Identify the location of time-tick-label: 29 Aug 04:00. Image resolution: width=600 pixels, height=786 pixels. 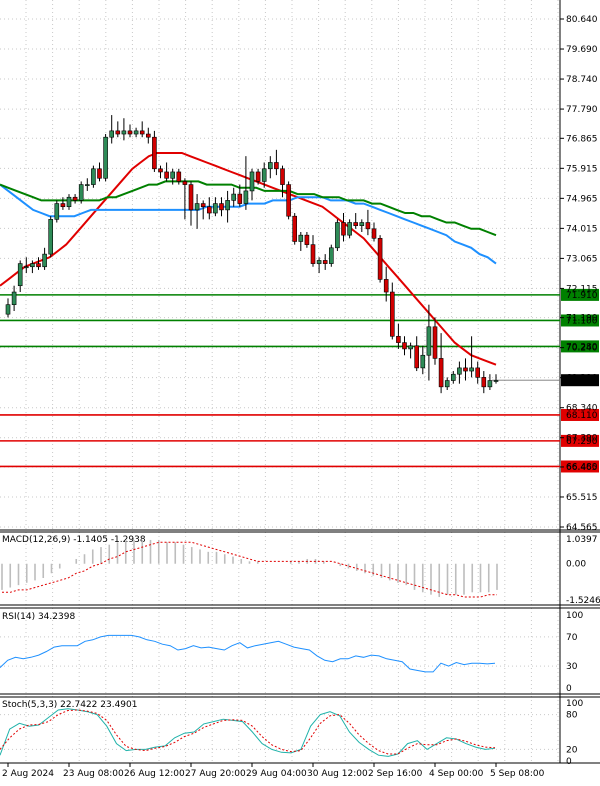
(276, 774).